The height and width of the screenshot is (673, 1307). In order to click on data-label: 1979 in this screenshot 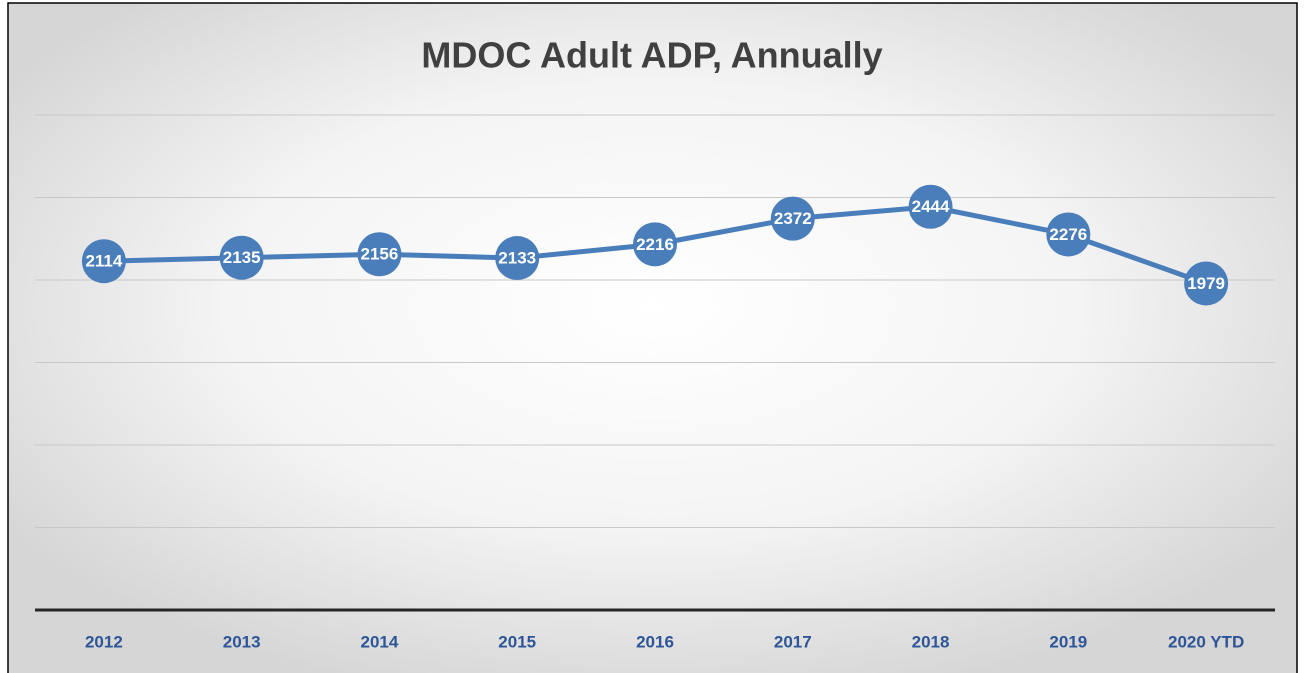, I will do `click(1206, 283)`.